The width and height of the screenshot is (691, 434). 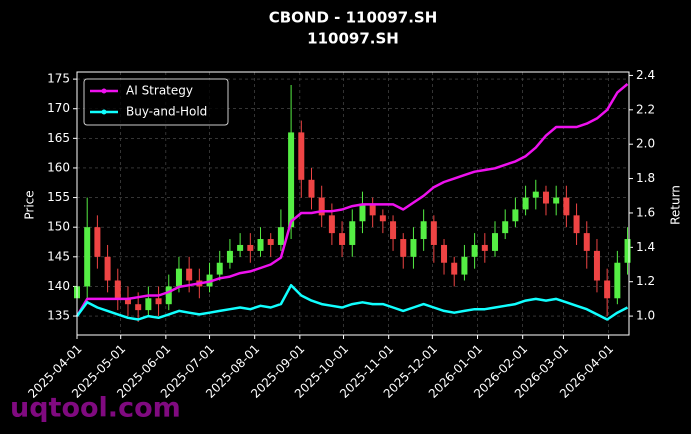 I want to click on y2-tick-label: 2.0, so click(x=645, y=144).